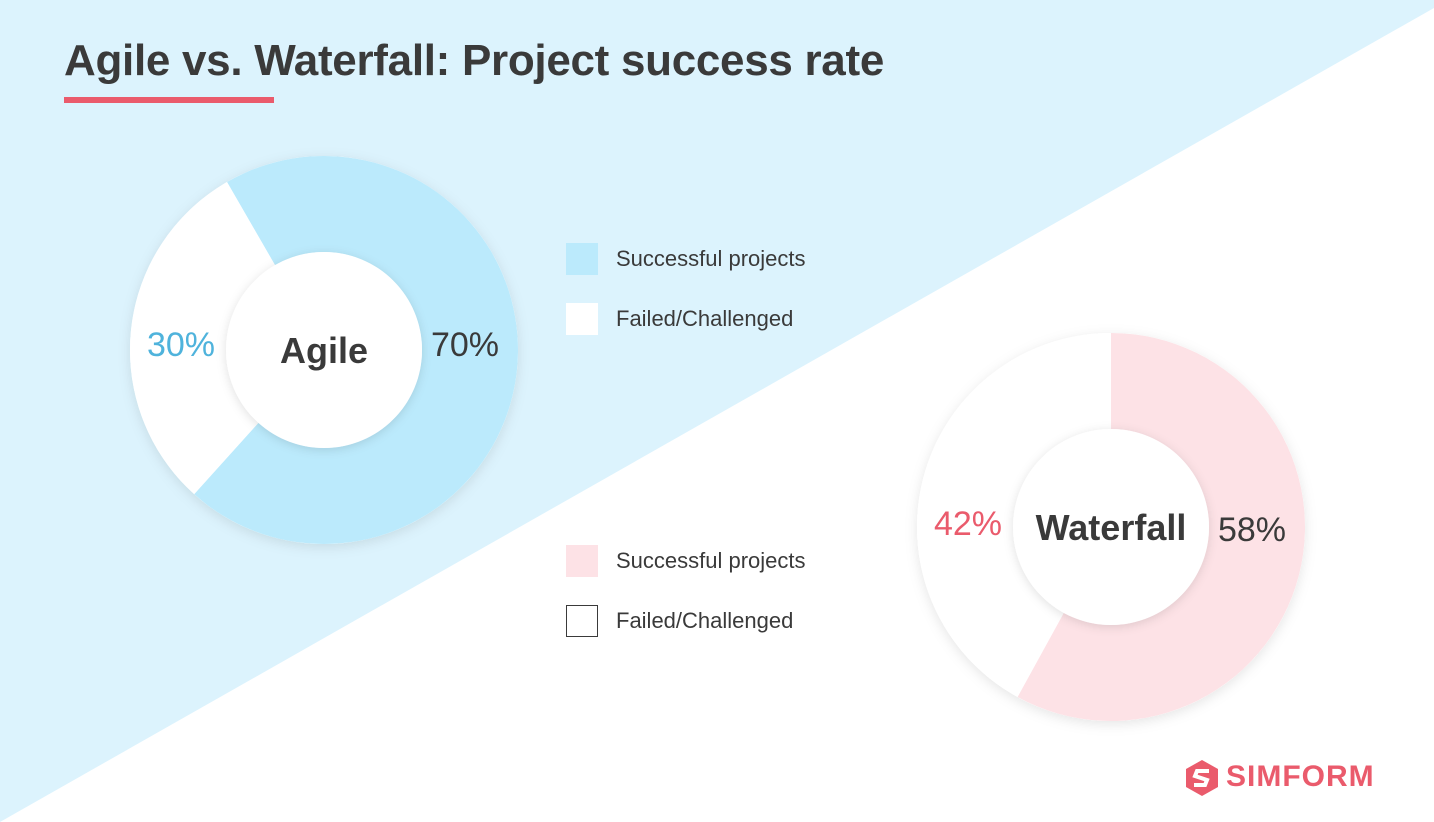 The width and height of the screenshot is (1434, 822). I want to click on waterfall-donut-chart: 58% 42% Waterfall, so click(1111, 527).